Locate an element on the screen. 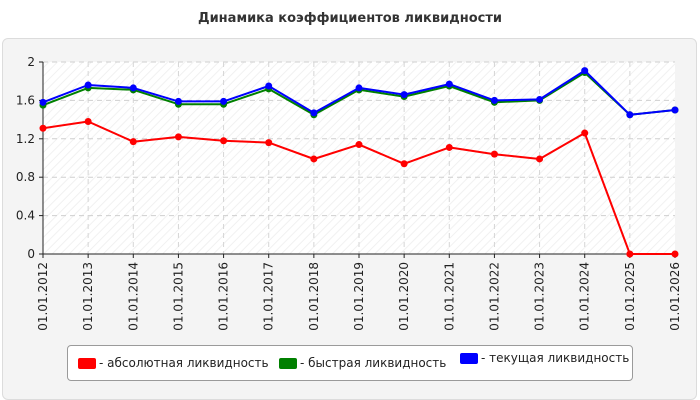  legend-item-absolute: - абсолютная ликвидность is located at coordinates (173, 363).